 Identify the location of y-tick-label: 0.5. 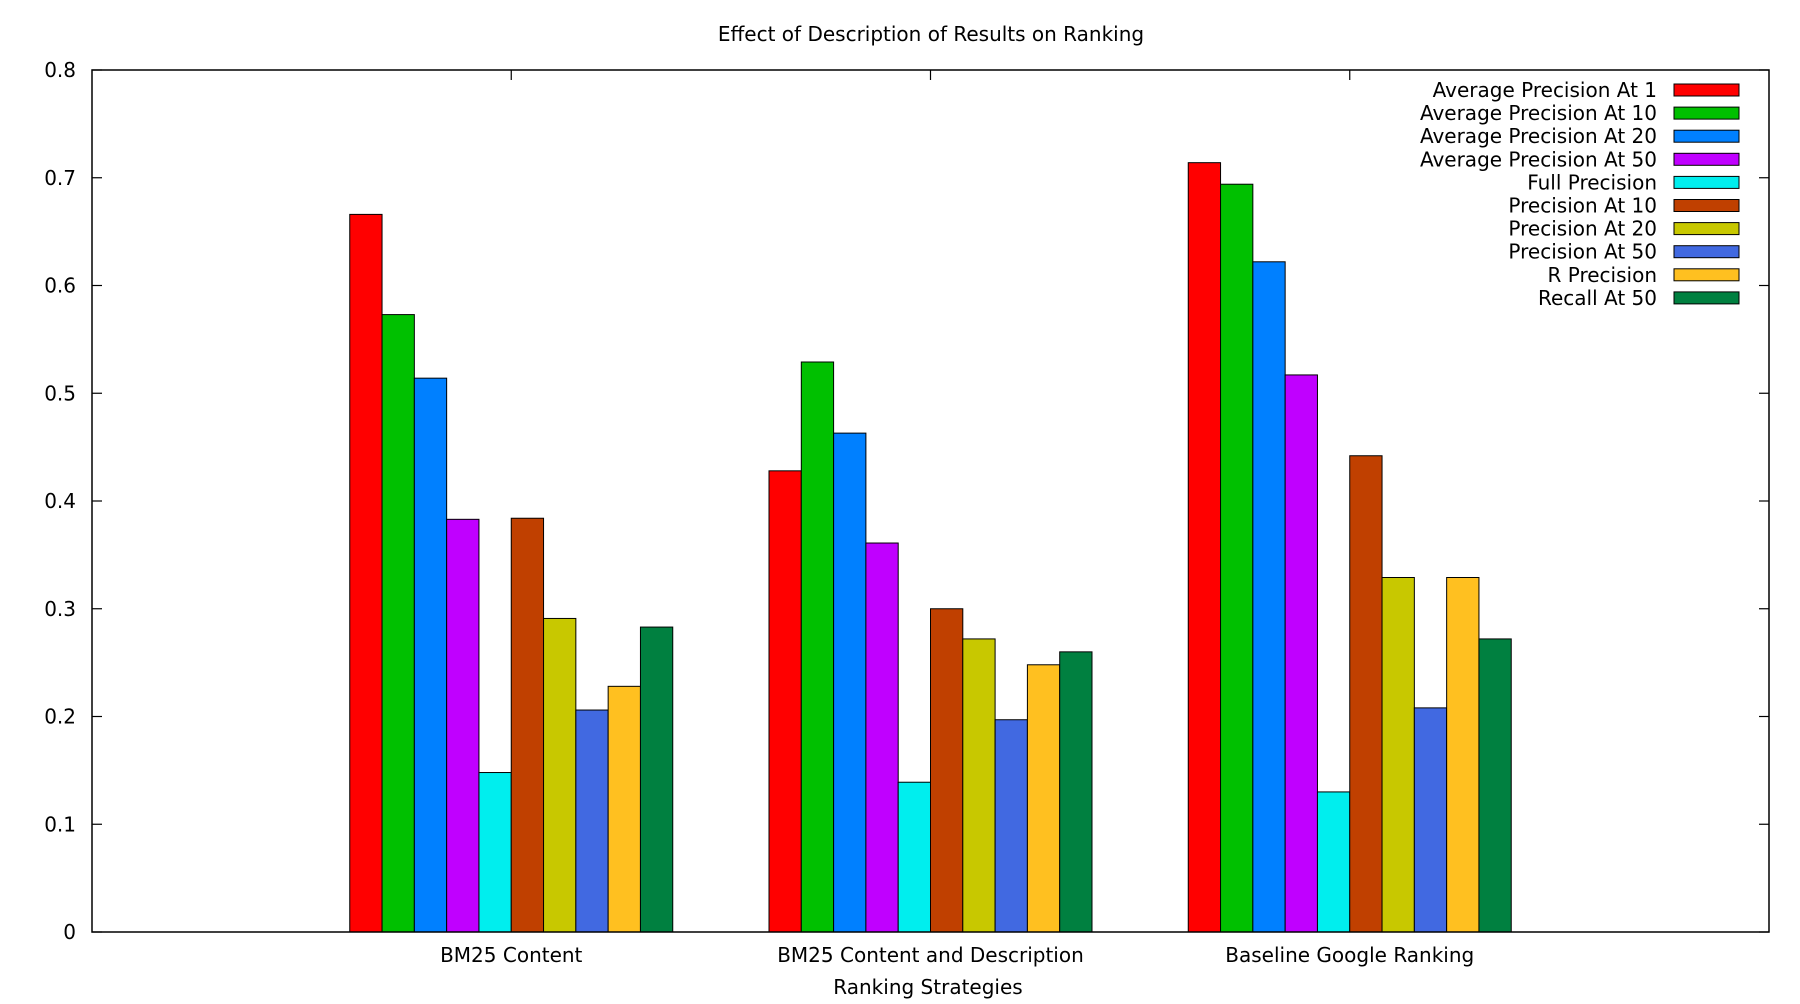
(60, 393).